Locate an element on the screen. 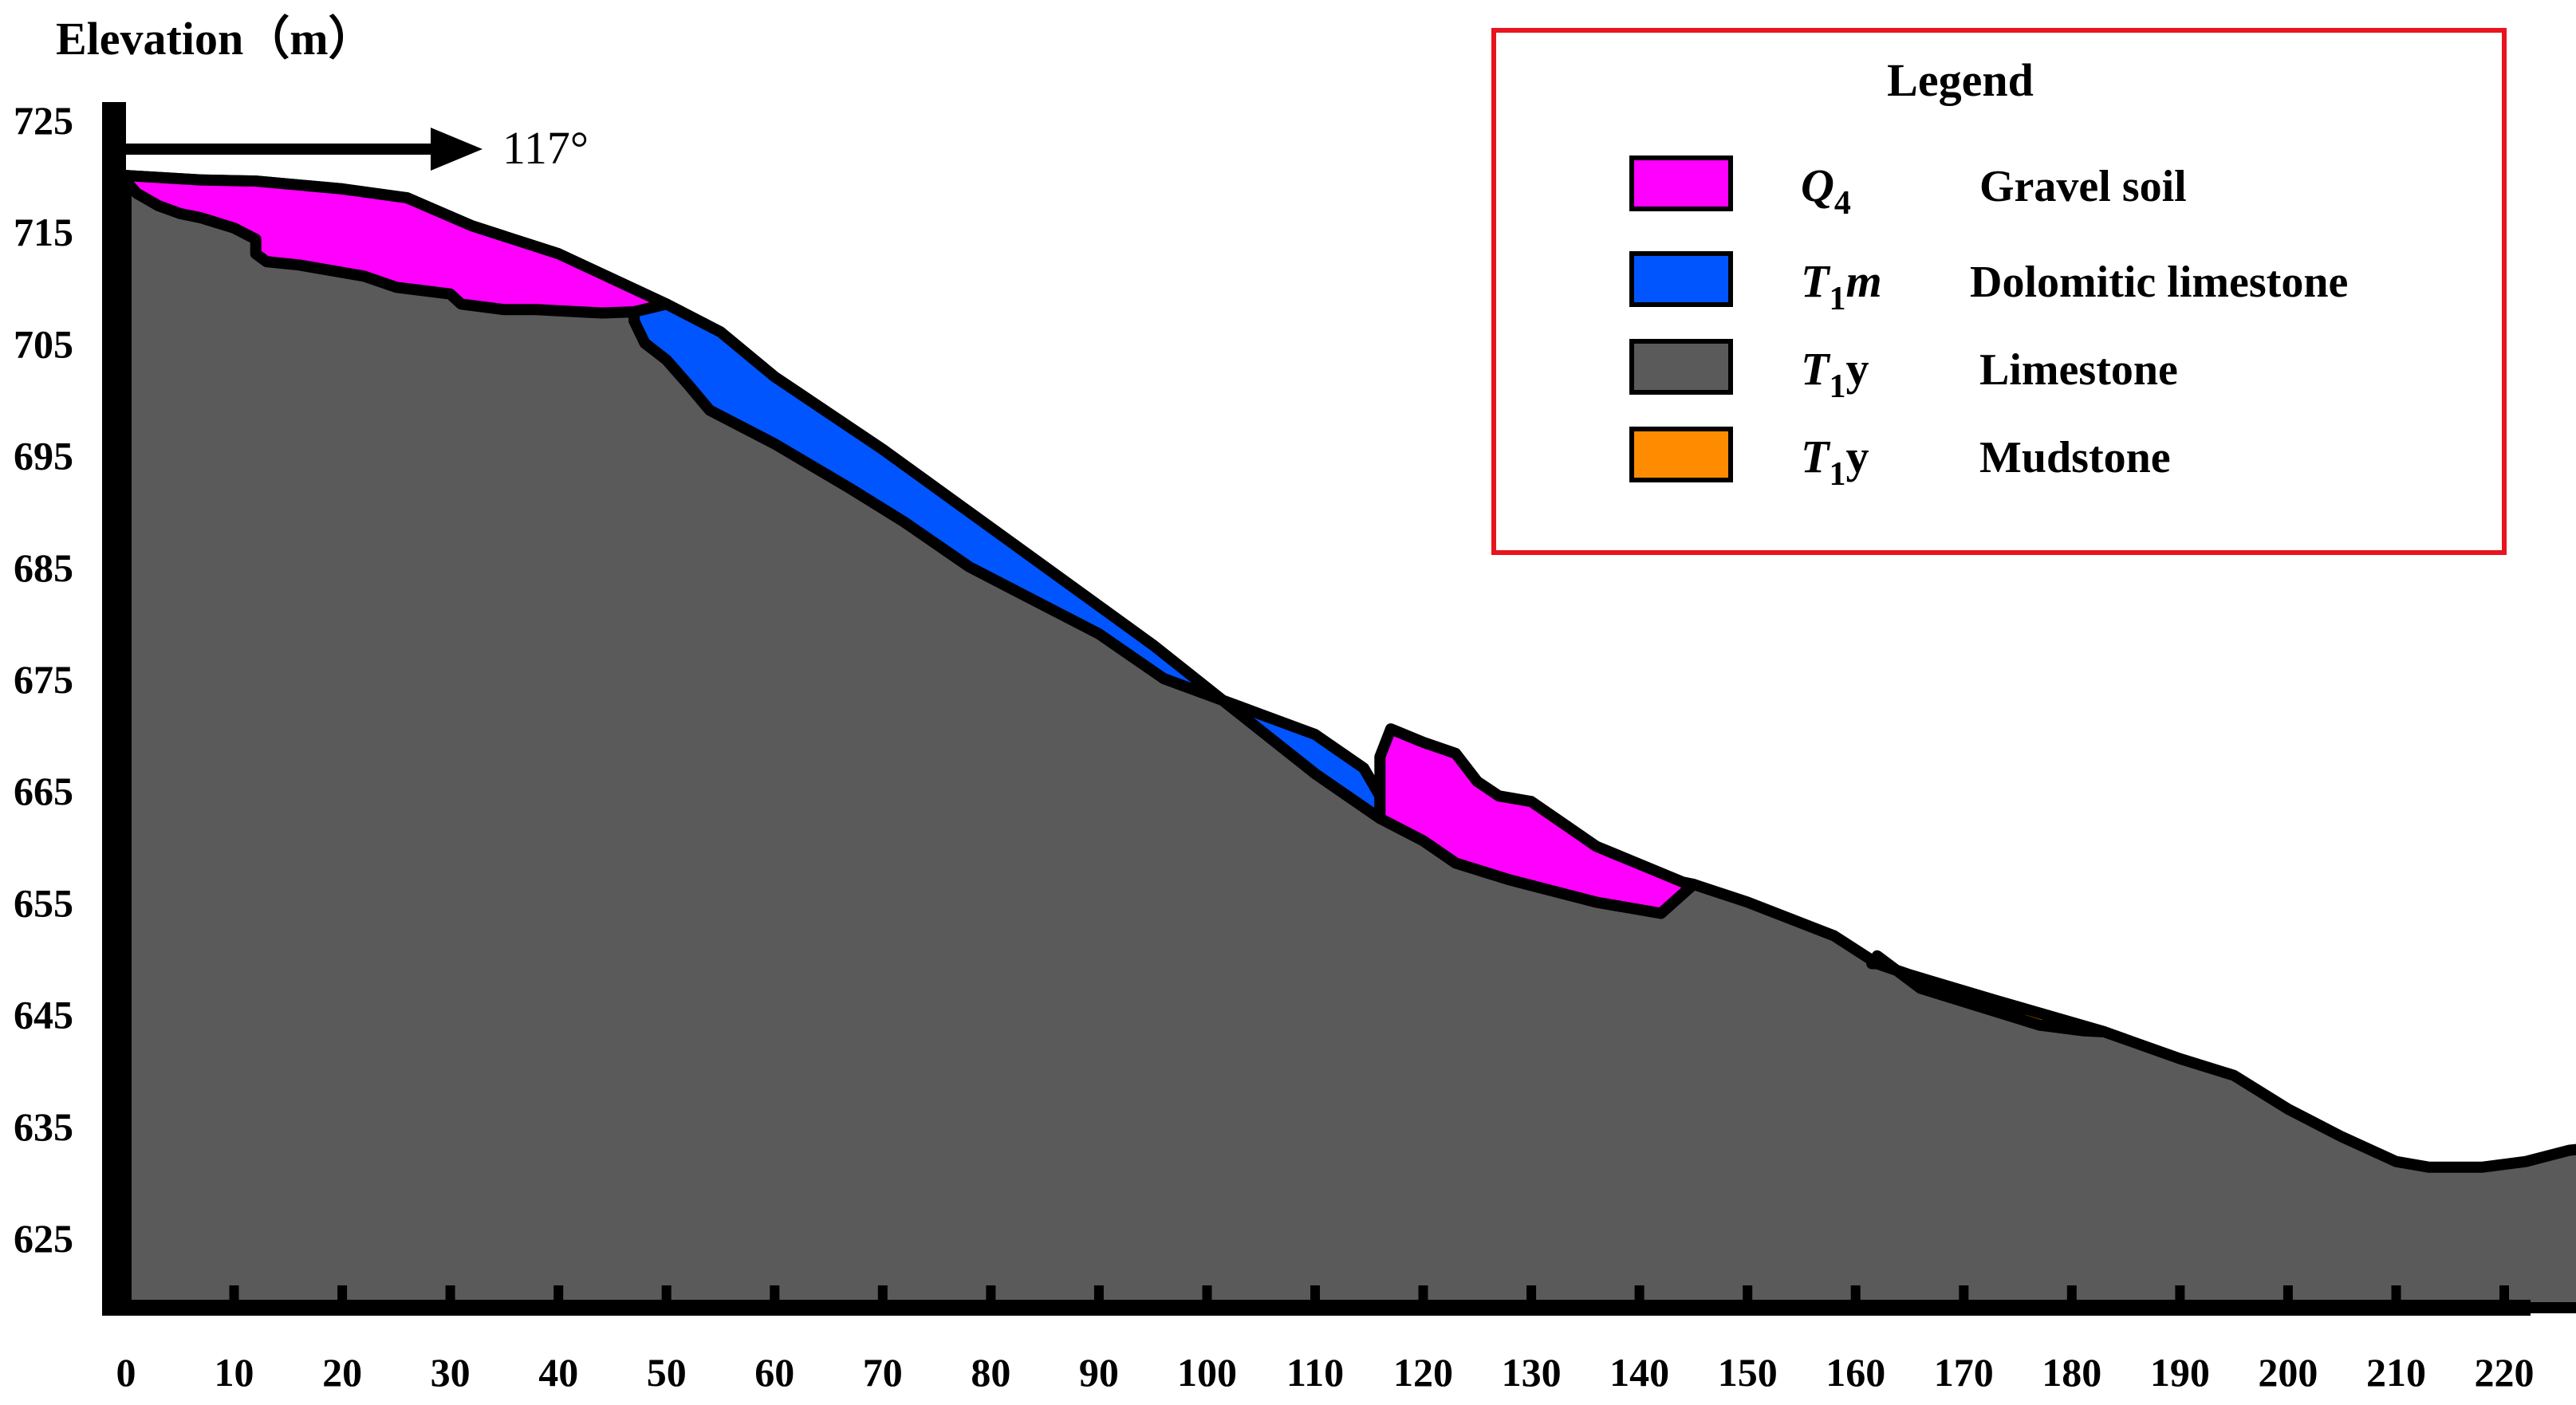 Image resolution: width=2576 pixels, height=1405 pixels. legend-item: T1m Dolomitic limestone is located at coordinates (1988, 284).